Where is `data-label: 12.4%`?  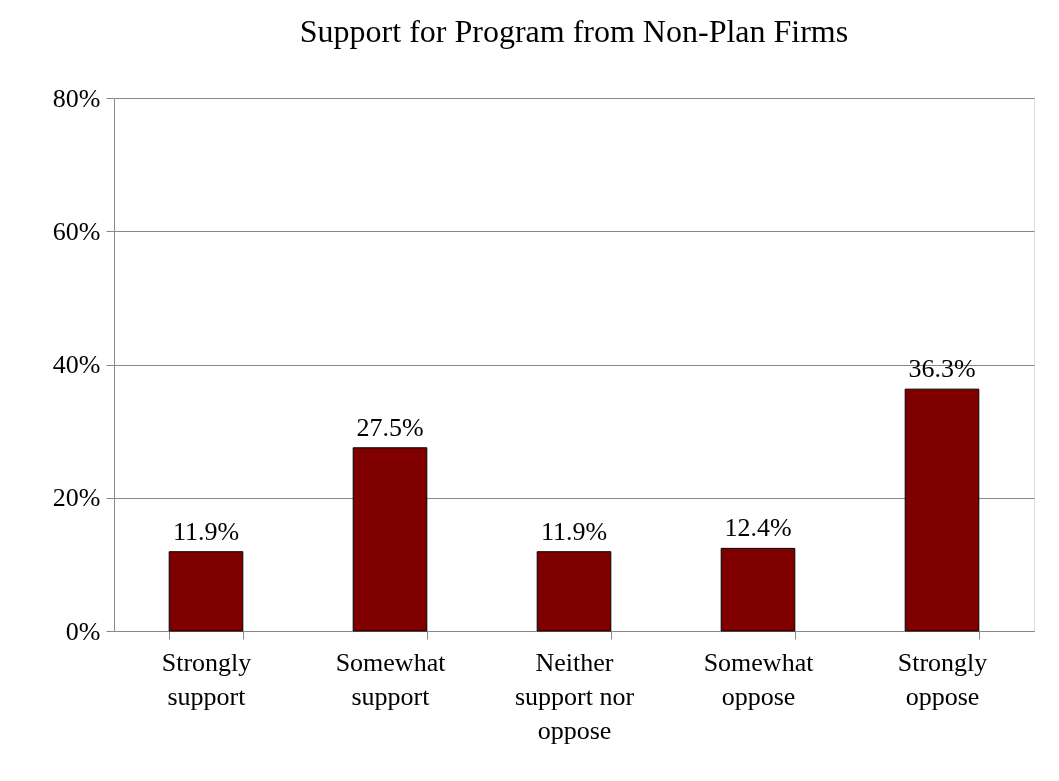
data-label: 12.4% is located at coordinates (758, 528).